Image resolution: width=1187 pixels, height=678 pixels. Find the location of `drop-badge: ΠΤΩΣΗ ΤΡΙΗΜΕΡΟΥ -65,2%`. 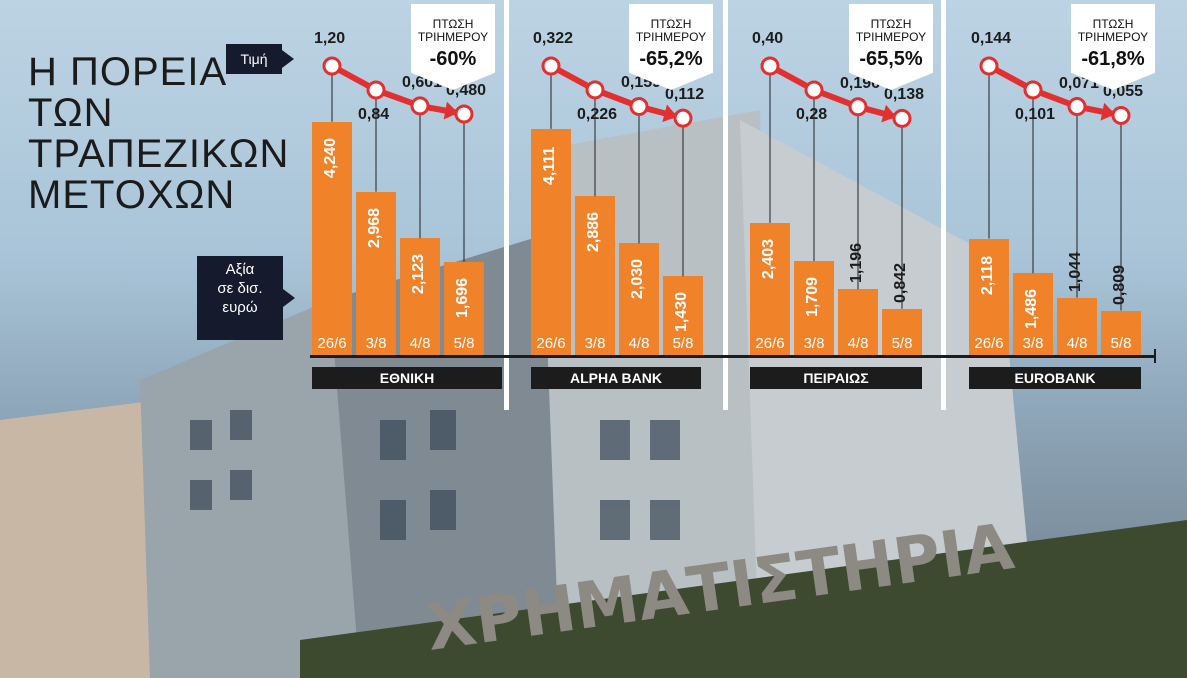

drop-badge: ΠΤΩΣΗ ΤΡΙΗΜΕΡΟΥ -65,2% is located at coordinates (671, 47).